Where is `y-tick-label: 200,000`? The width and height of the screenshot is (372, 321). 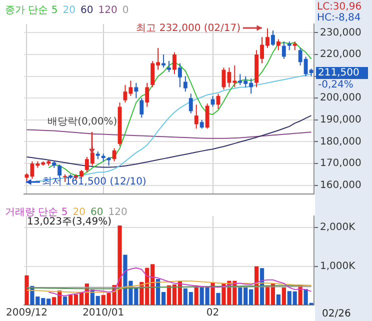 y-tick-label: 200,000 is located at coordinates (341, 98).